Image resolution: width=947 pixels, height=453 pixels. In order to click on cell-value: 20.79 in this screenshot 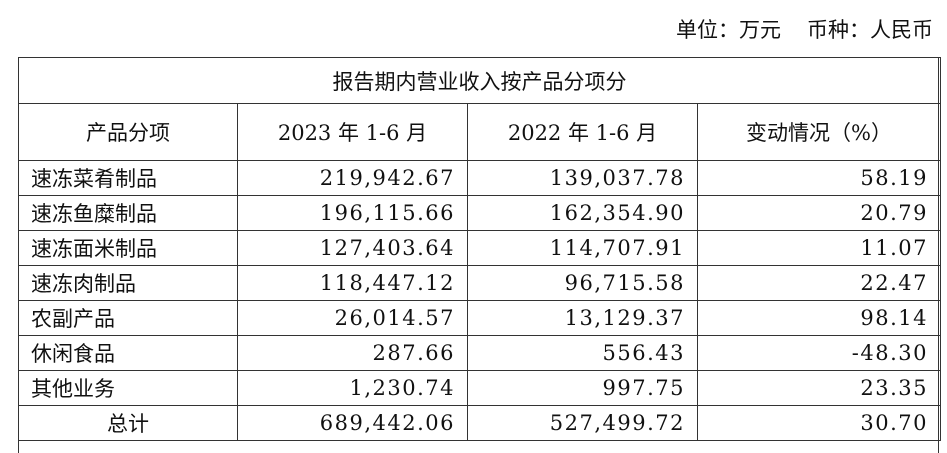, I will do `click(819, 213)`.